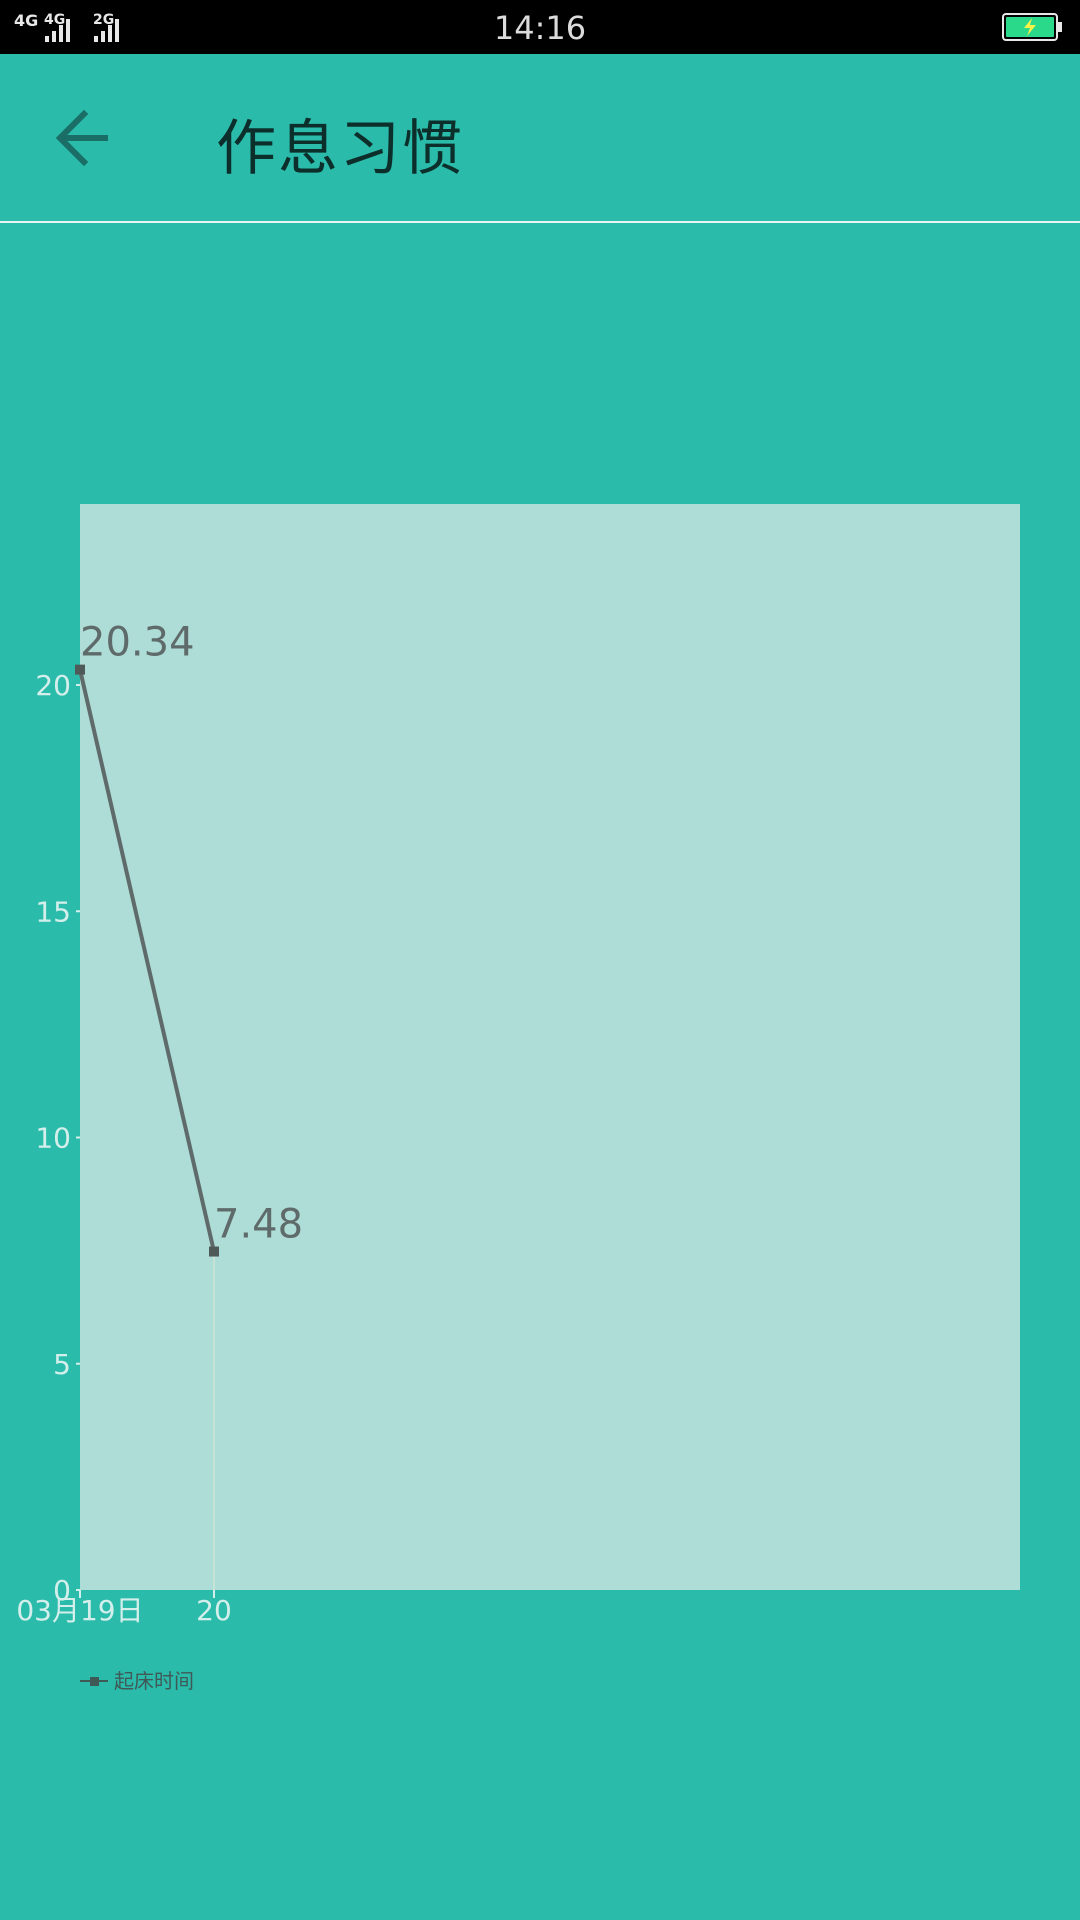  I want to click on status-bar: 4G 4G 2G 14:16, so click(540, 27).